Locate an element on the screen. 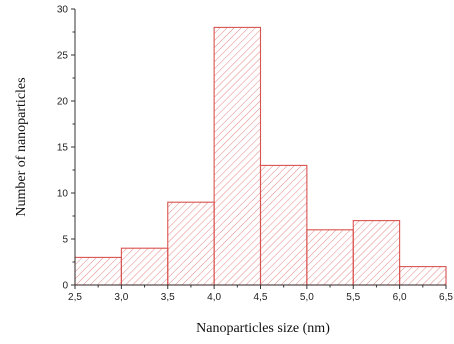  y-ticks-group: 0 5 10 15 20 25 30 is located at coordinates (66, 148).